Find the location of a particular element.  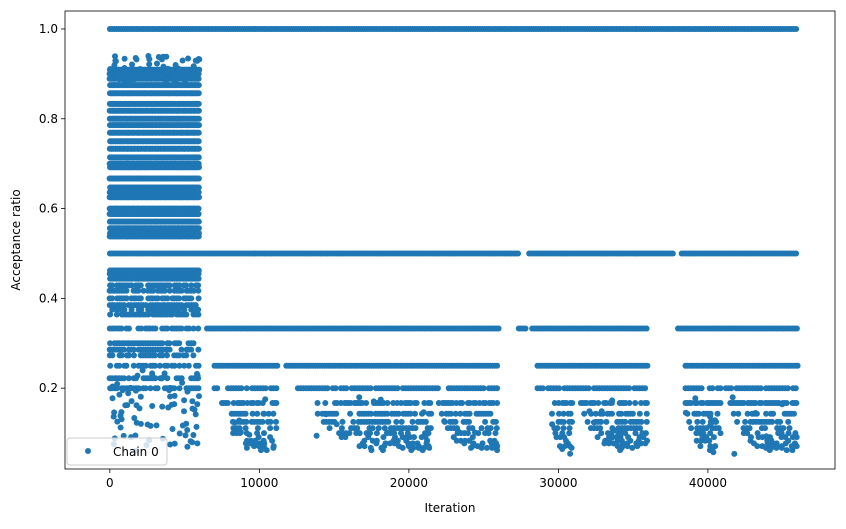

y-tick-label: 0.8 is located at coordinates (48, 119).